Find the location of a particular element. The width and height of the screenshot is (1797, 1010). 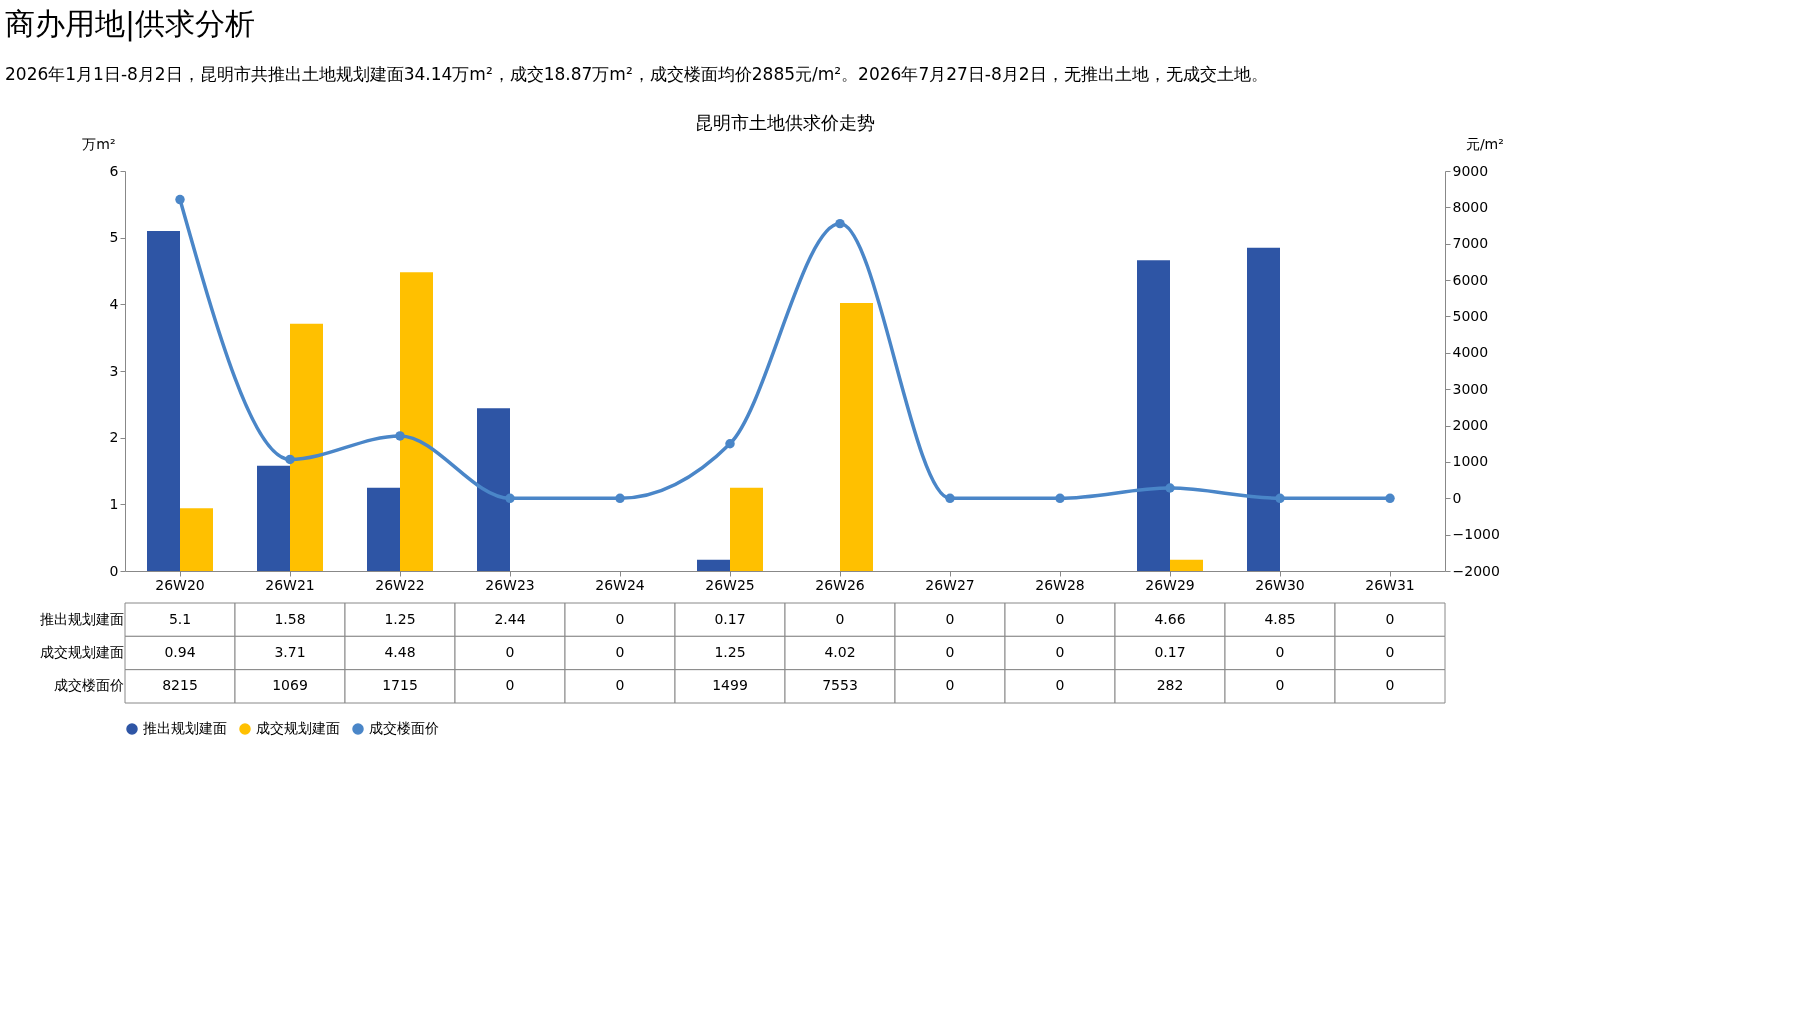

y-tick-label: 0 is located at coordinates (114, 570).